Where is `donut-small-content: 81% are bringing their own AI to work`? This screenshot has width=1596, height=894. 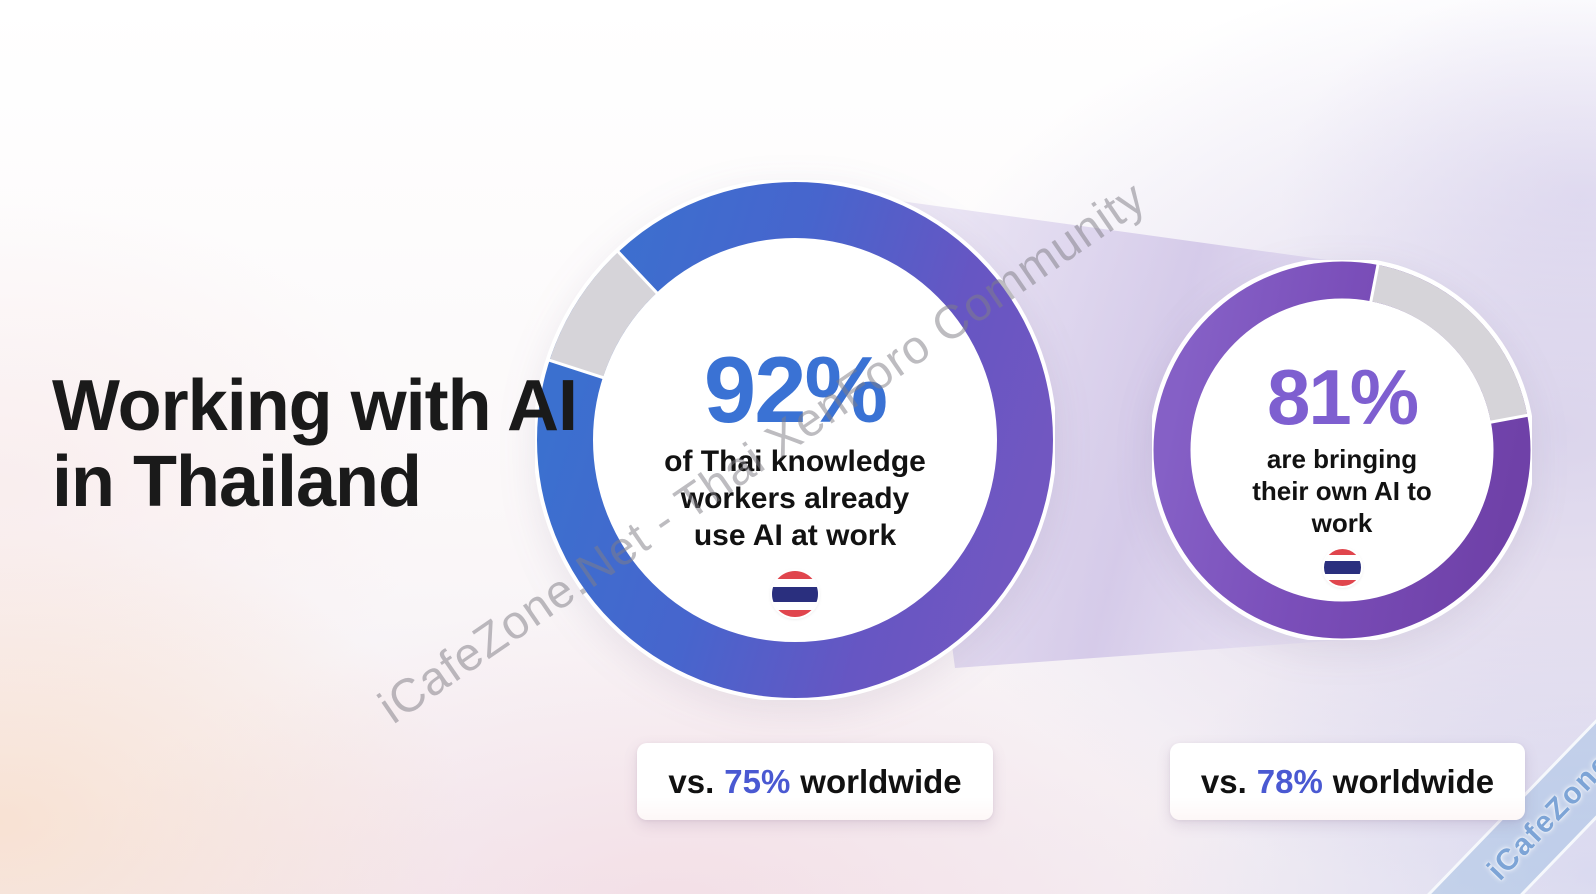
donut-small-content: 81% are bringing their own AI to work is located at coordinates (1342, 450).